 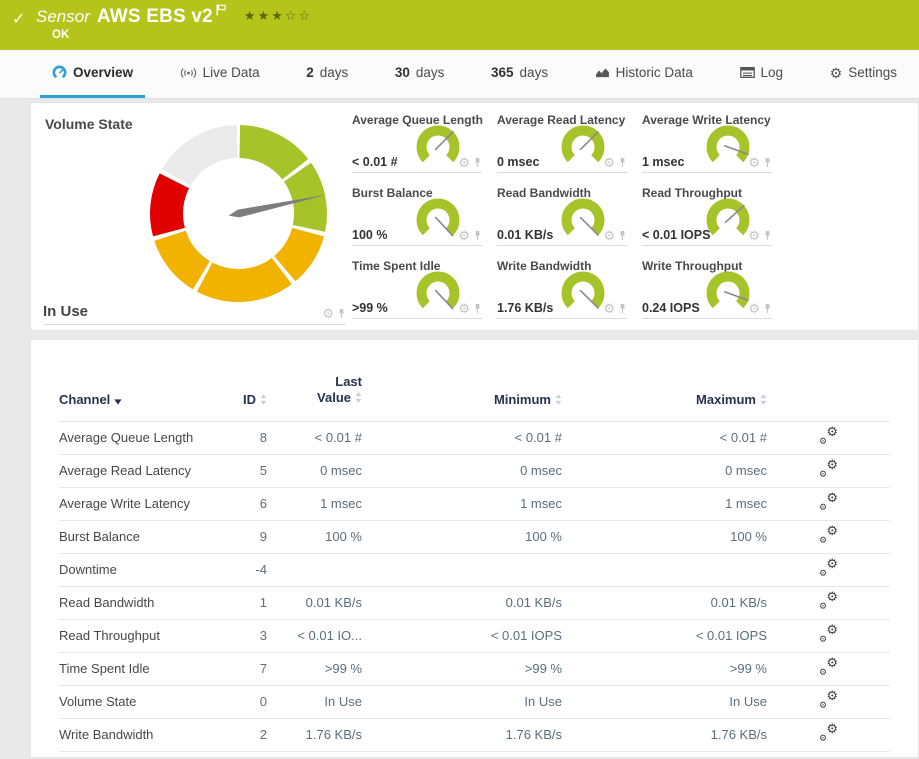 I want to click on channel-maximum: >99 %, so click(x=664, y=668).